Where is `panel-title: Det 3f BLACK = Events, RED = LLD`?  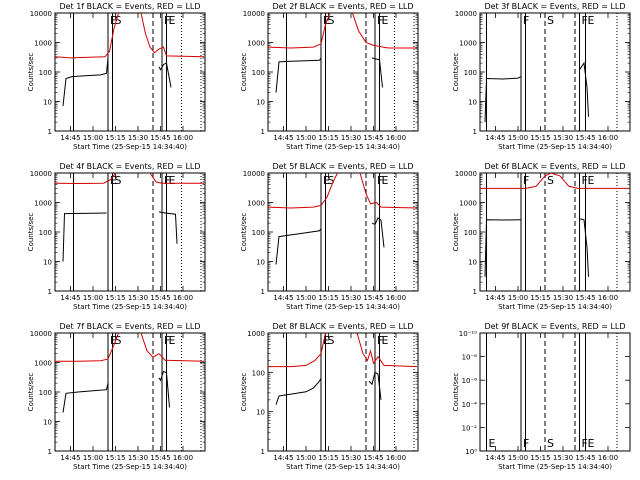 panel-title: Det 3f BLACK = Events, RED = LLD is located at coordinates (554, 6).